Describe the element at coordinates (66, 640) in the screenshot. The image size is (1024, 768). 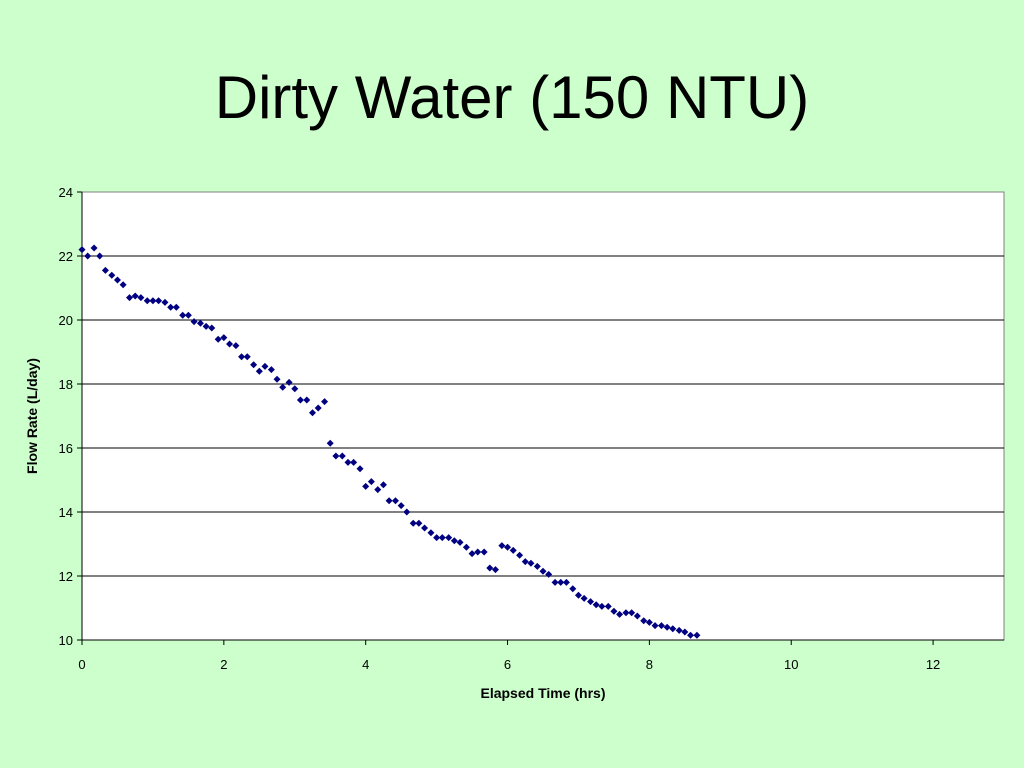
I see `y-tick-label: 10` at that location.